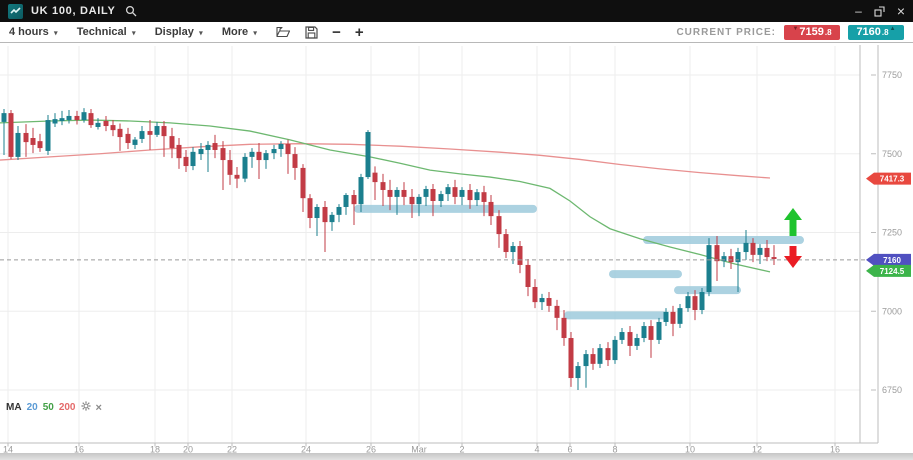 This screenshot has height=460, width=913. What do you see at coordinates (32, 407) in the screenshot?
I see `ma-period-20: 20` at bounding box center [32, 407].